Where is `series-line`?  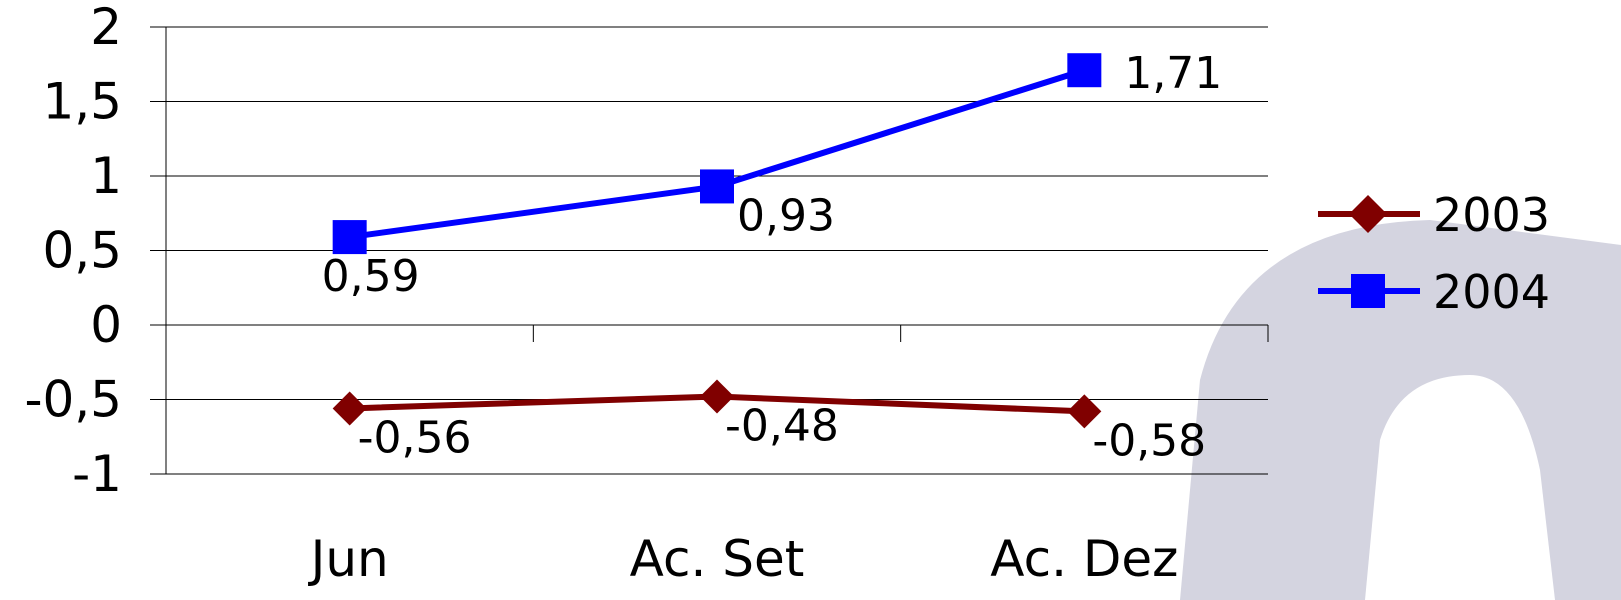
series-line is located at coordinates (717, 154).